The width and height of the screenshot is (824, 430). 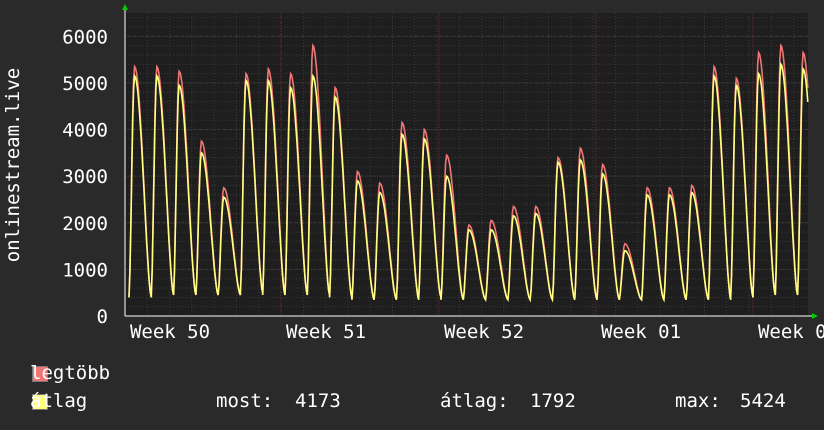 I want to click on stat-most-value: 4173, so click(x=318, y=401).